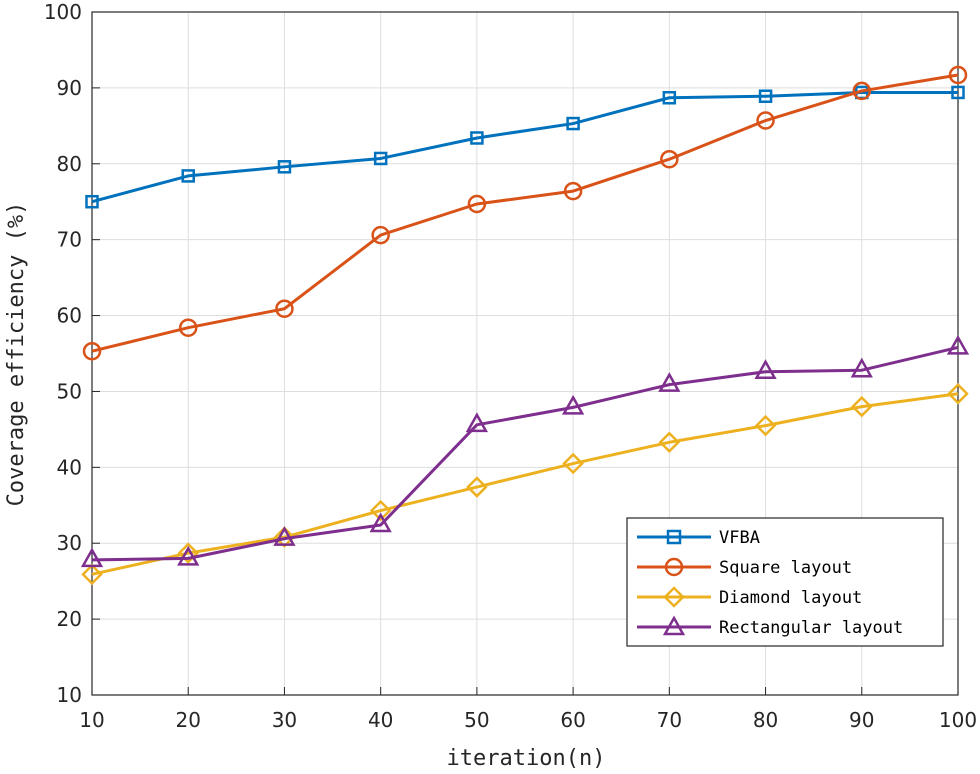  What do you see at coordinates (69, 88) in the screenshot?
I see `y-tick-label: 90` at bounding box center [69, 88].